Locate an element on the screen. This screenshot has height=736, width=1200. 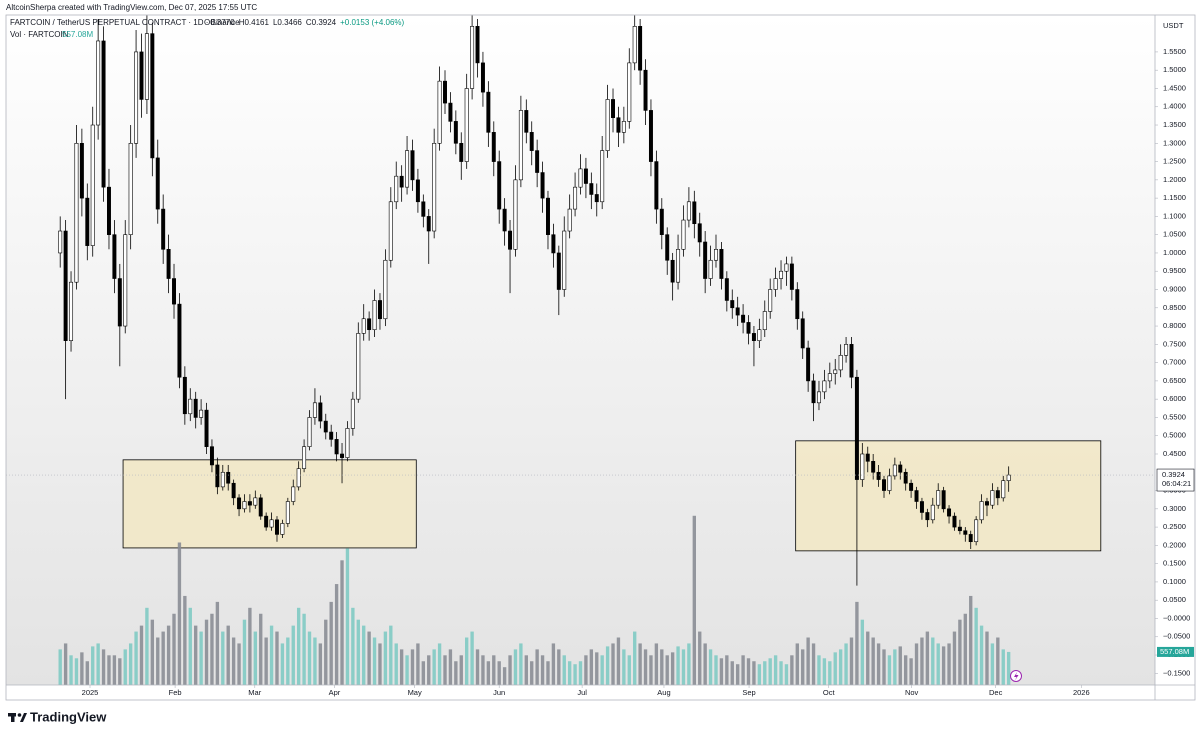
last-price-tag is located at coordinates (1175, 480).